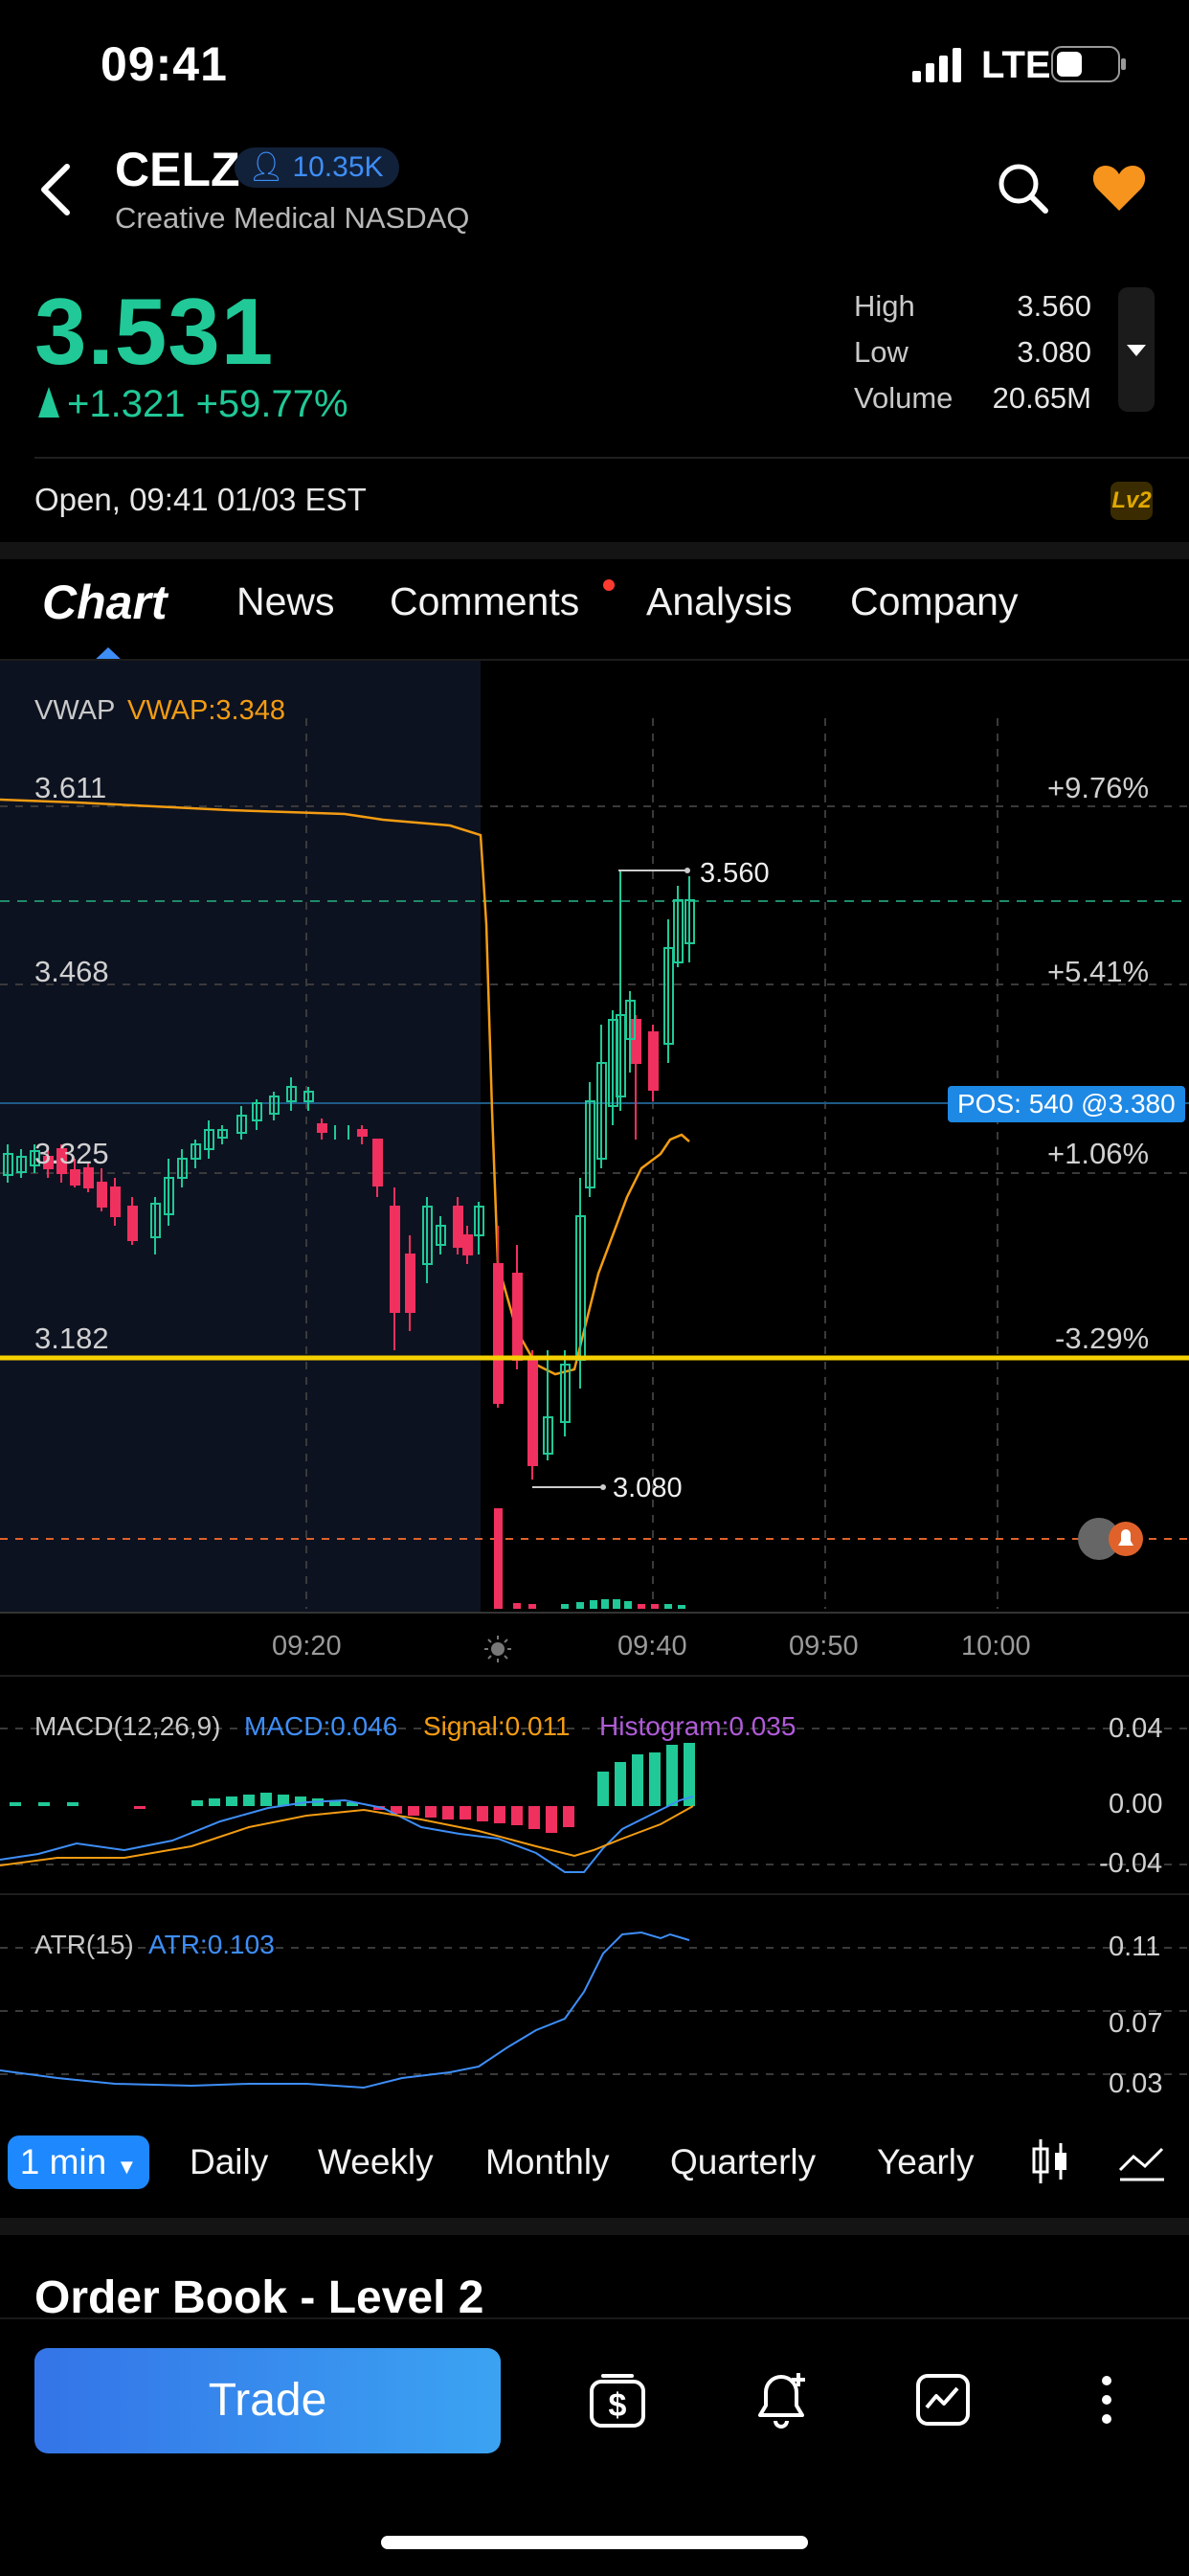 The height and width of the screenshot is (2576, 1189). I want to click on heart-icon, so click(1119, 188).